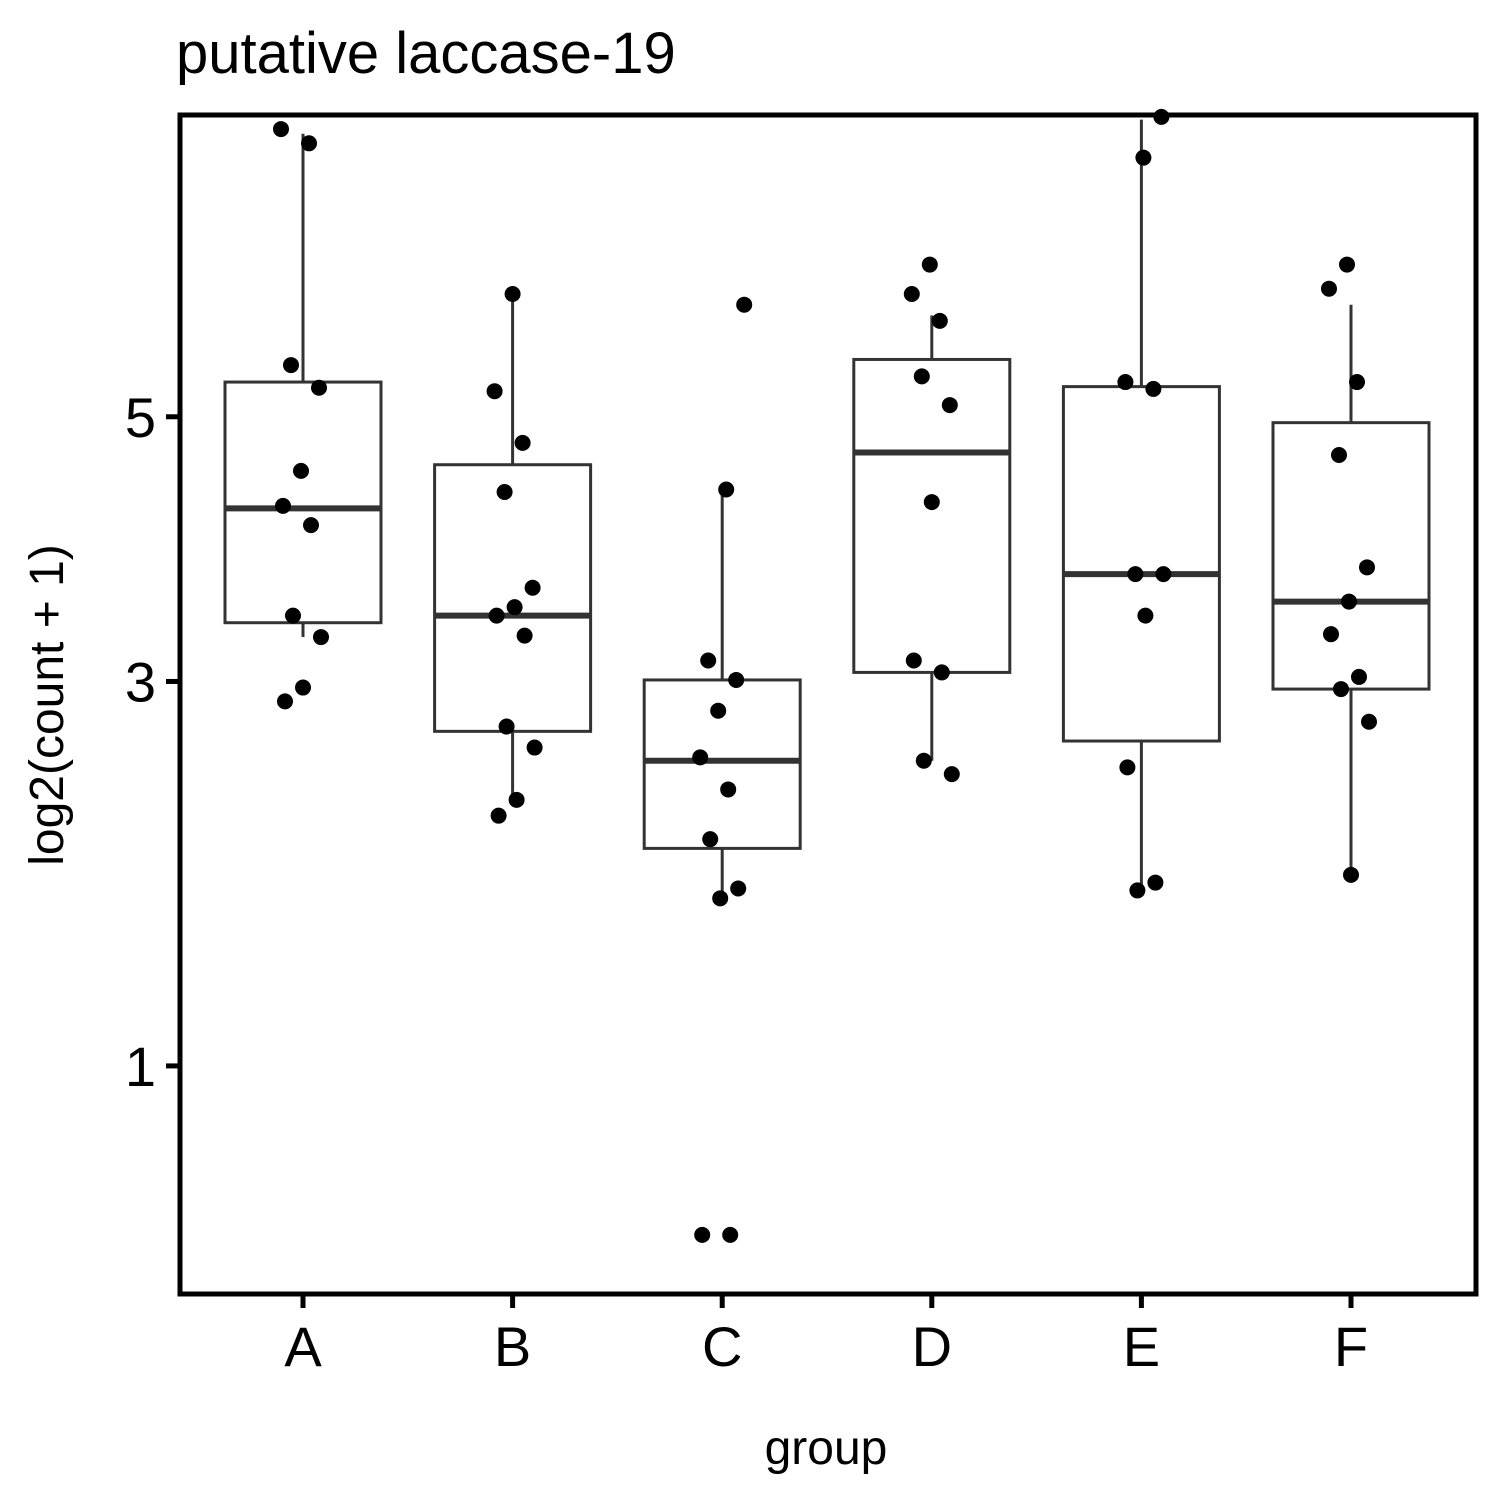 The image size is (1500, 1500). What do you see at coordinates (826, 1448) in the screenshot?
I see `x-axis-title: group` at bounding box center [826, 1448].